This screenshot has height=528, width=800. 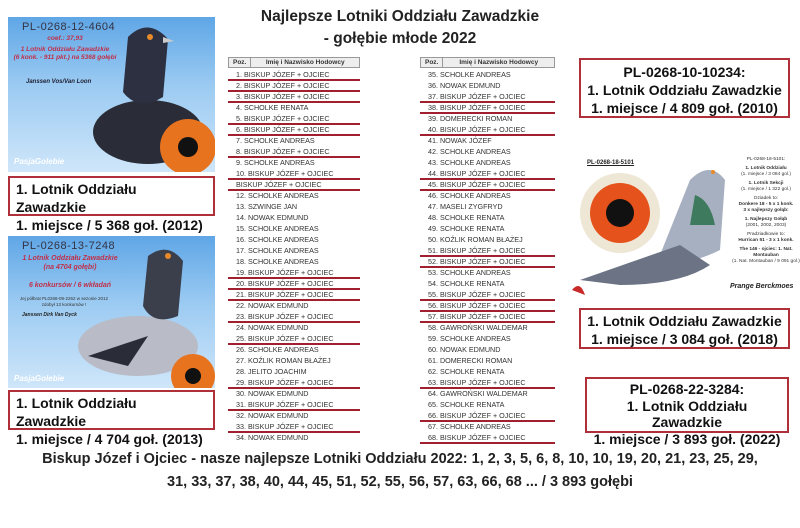 What do you see at coordinates (277, 250) in the screenshot?
I see `table-row: 17. SCHOLKE ANDREAS` at bounding box center [277, 250].